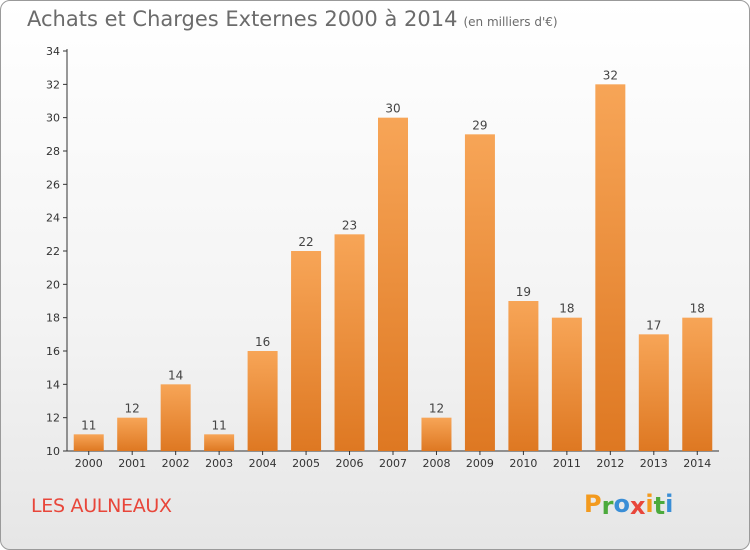 This screenshot has width=750, height=550. Describe the element at coordinates (263, 463) in the screenshot. I see `x-tick-label: 2004` at that location.